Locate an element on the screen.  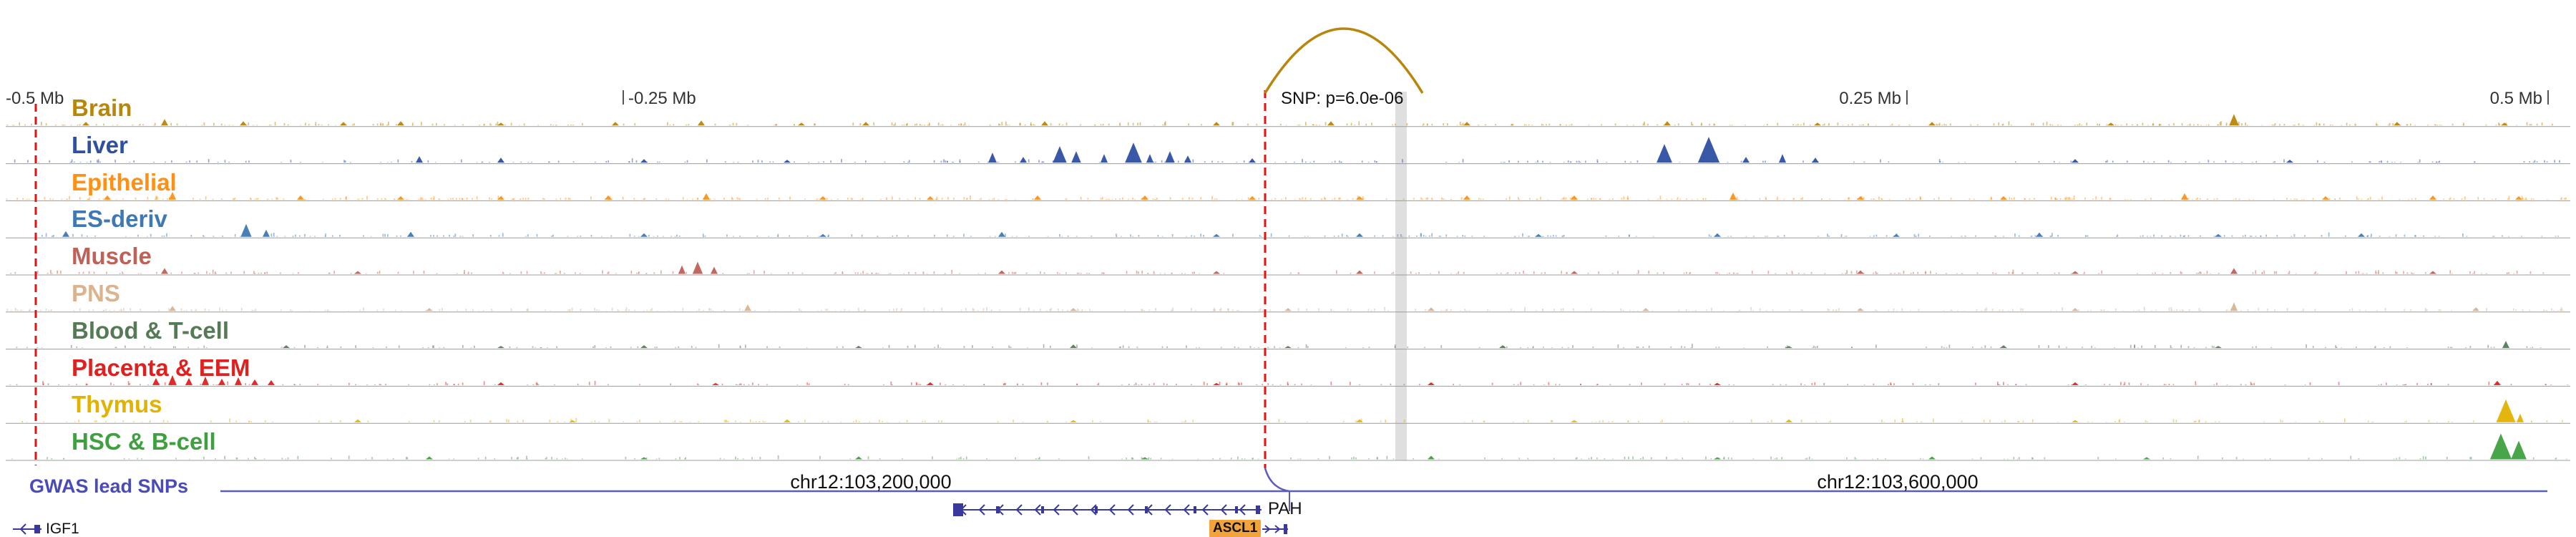
gene-model-ascl1 is located at coordinates (1275, 529).